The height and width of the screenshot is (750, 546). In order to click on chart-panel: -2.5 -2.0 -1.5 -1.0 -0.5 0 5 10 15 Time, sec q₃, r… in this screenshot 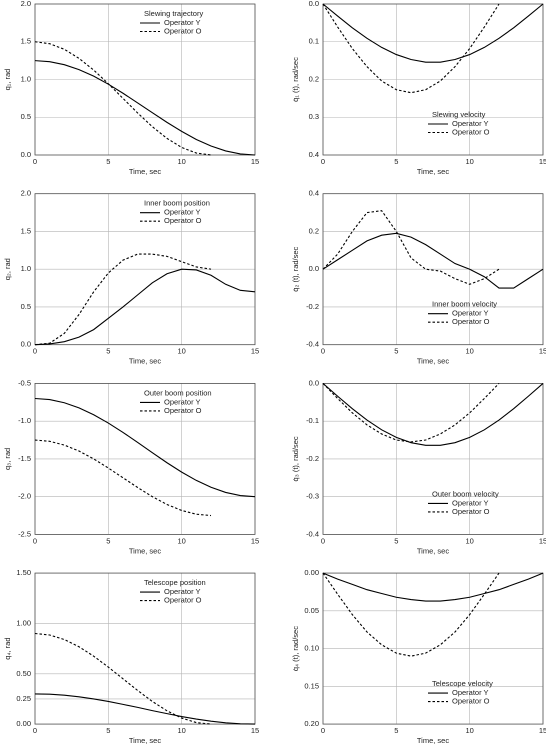, I will do `click(131, 466)`.